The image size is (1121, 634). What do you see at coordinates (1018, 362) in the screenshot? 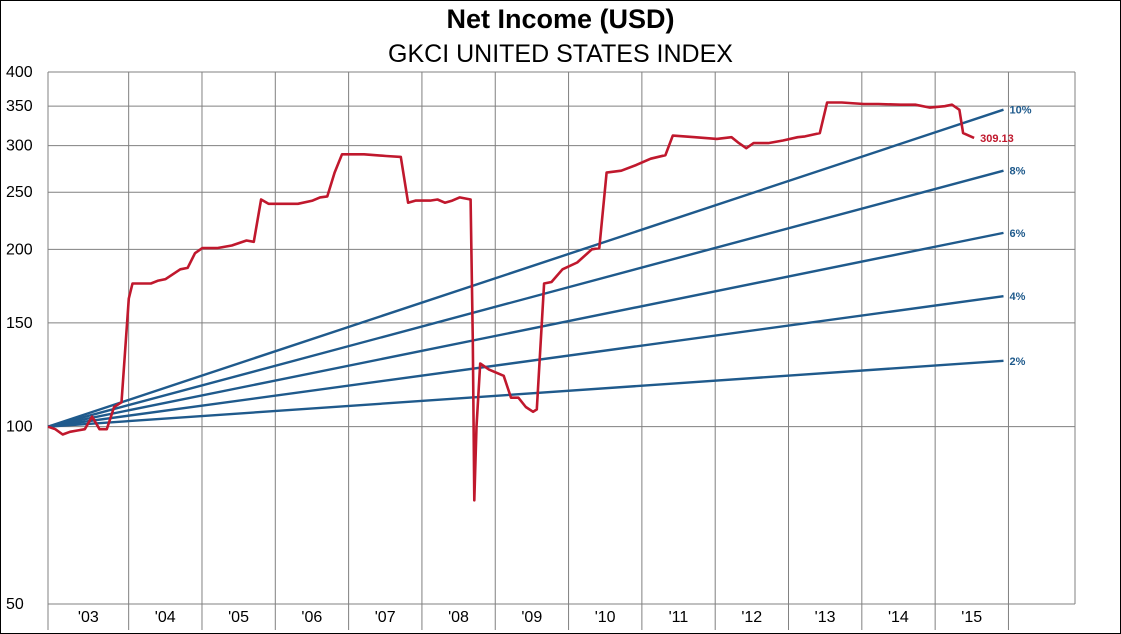
I see `growth-line-label: 2%` at bounding box center [1018, 362].